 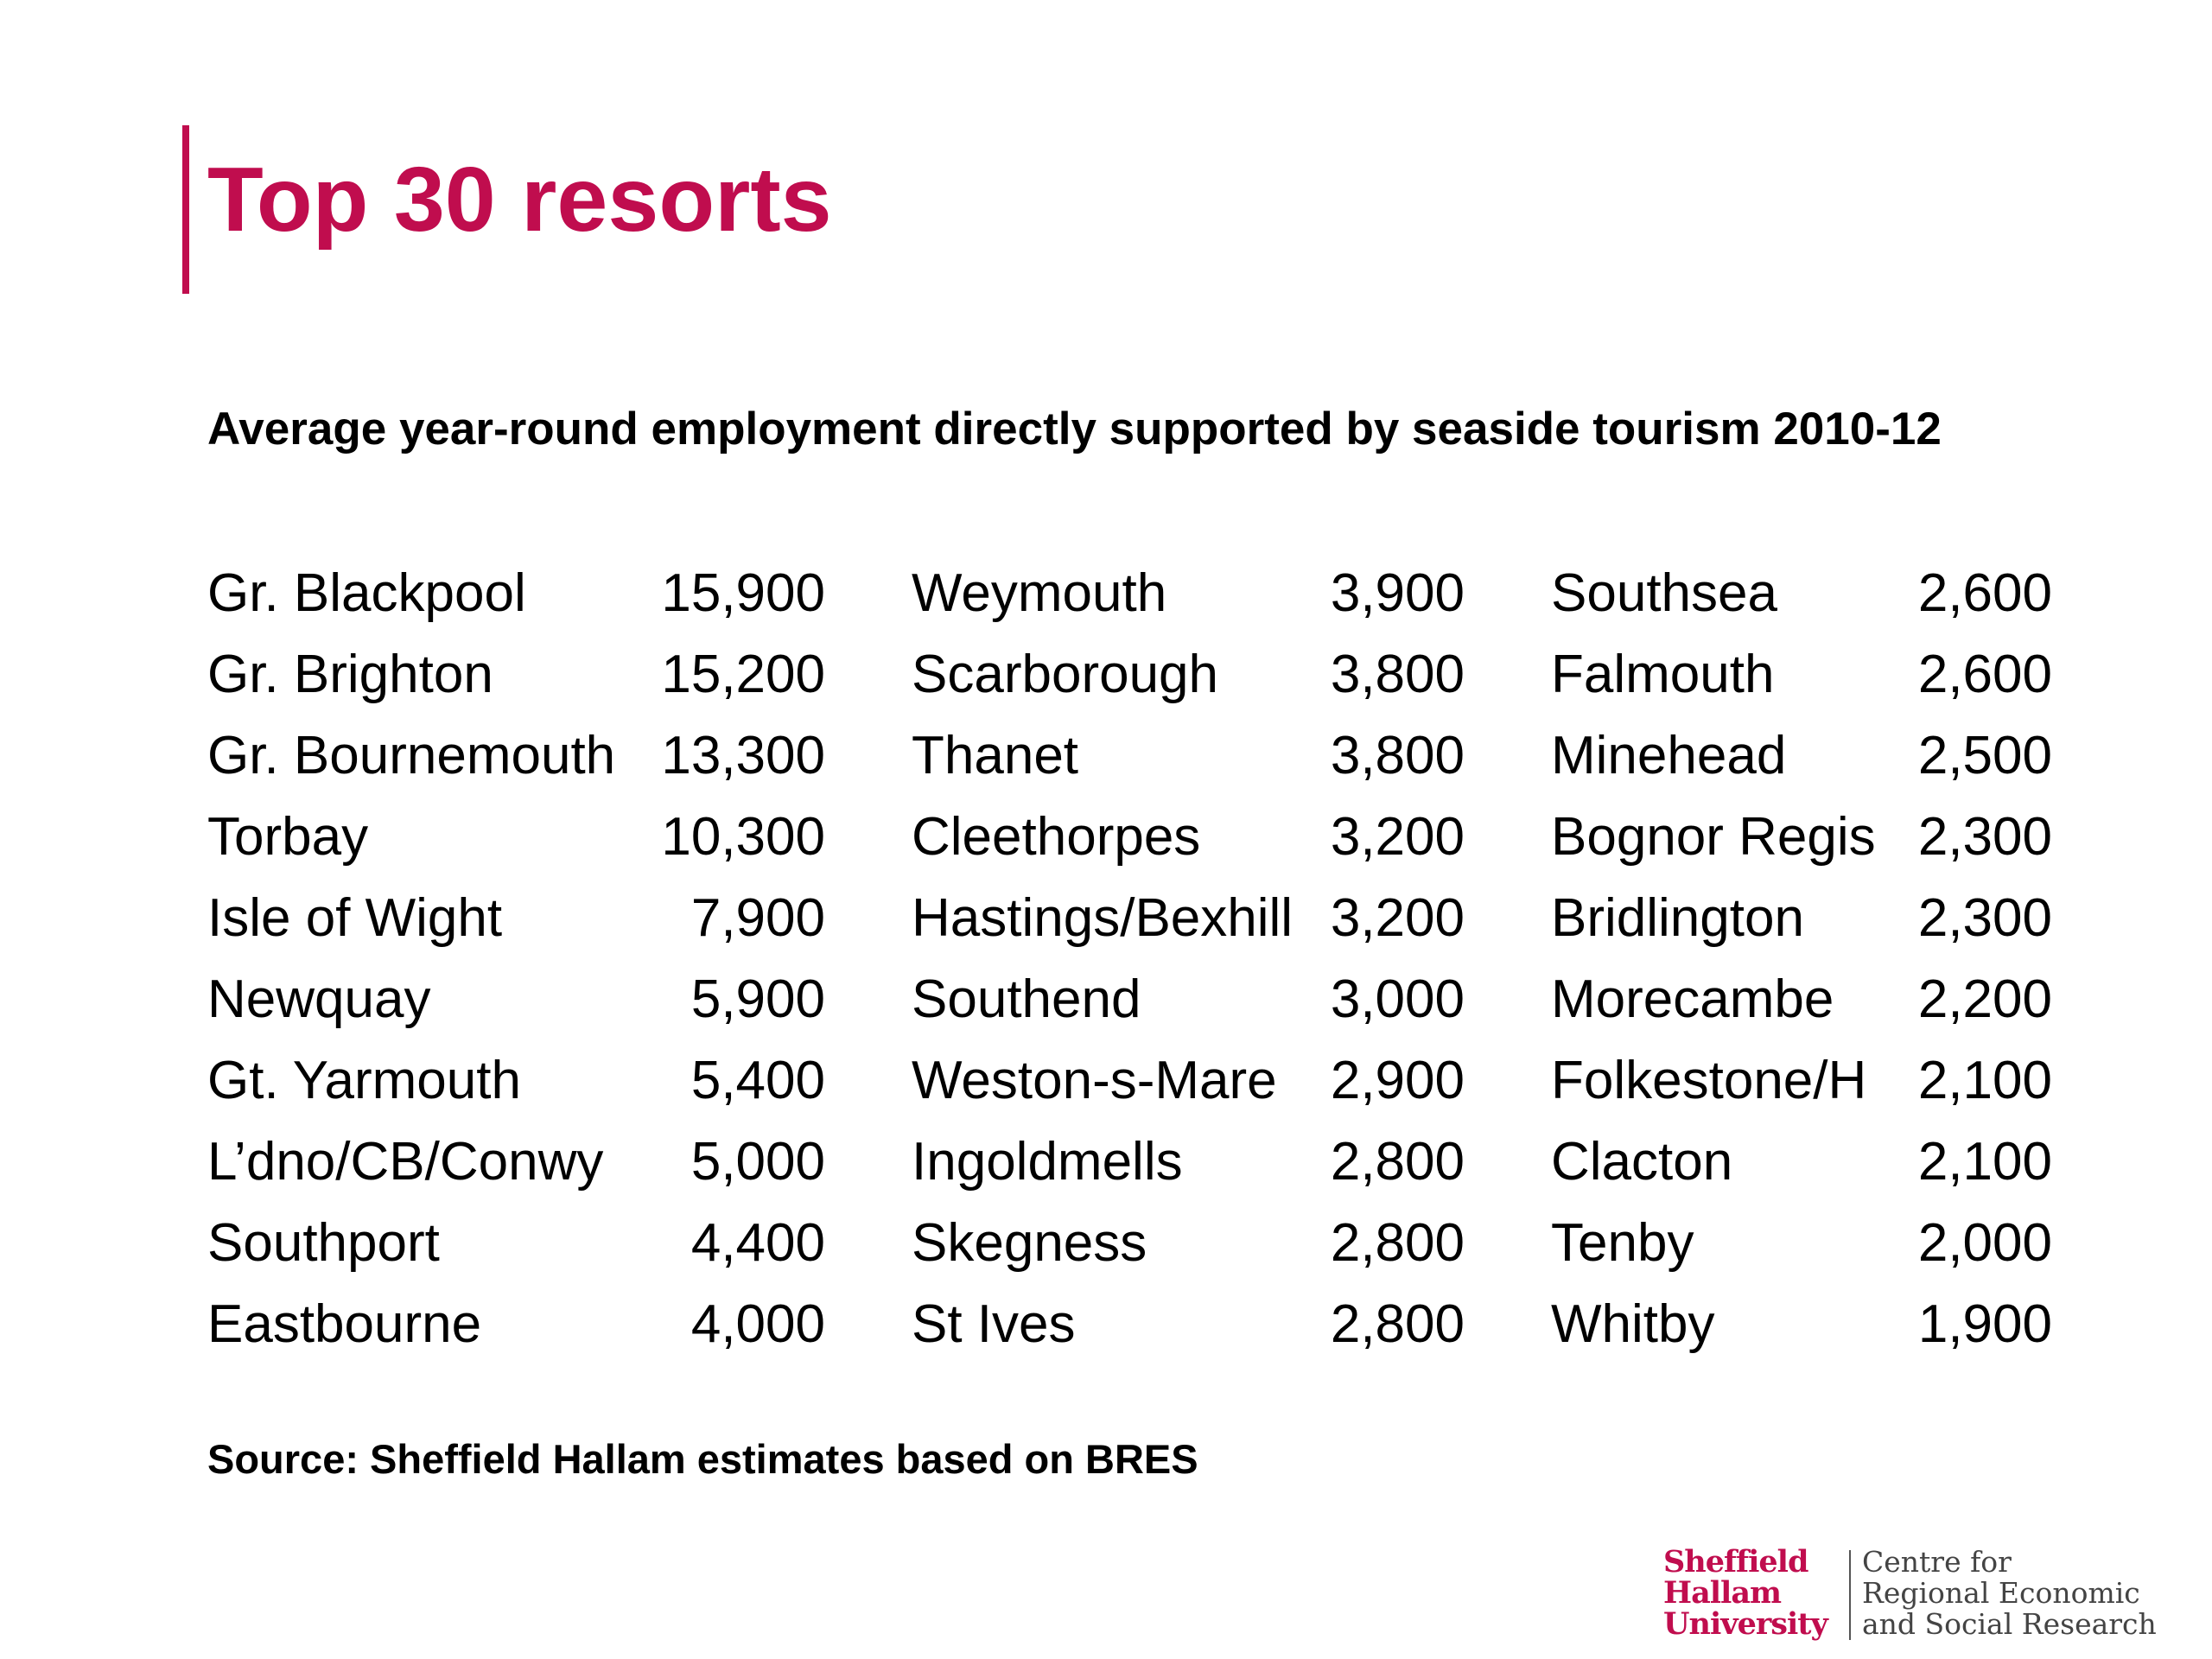 I want to click on resort-name: Southport, so click(x=323, y=1243).